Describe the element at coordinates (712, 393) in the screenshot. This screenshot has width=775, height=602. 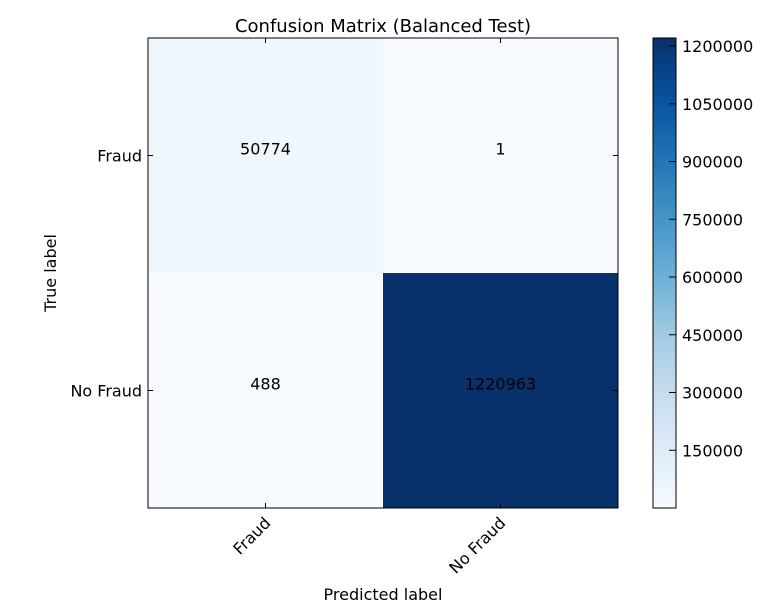
I see `colorbar-tick-label: 300000` at that location.